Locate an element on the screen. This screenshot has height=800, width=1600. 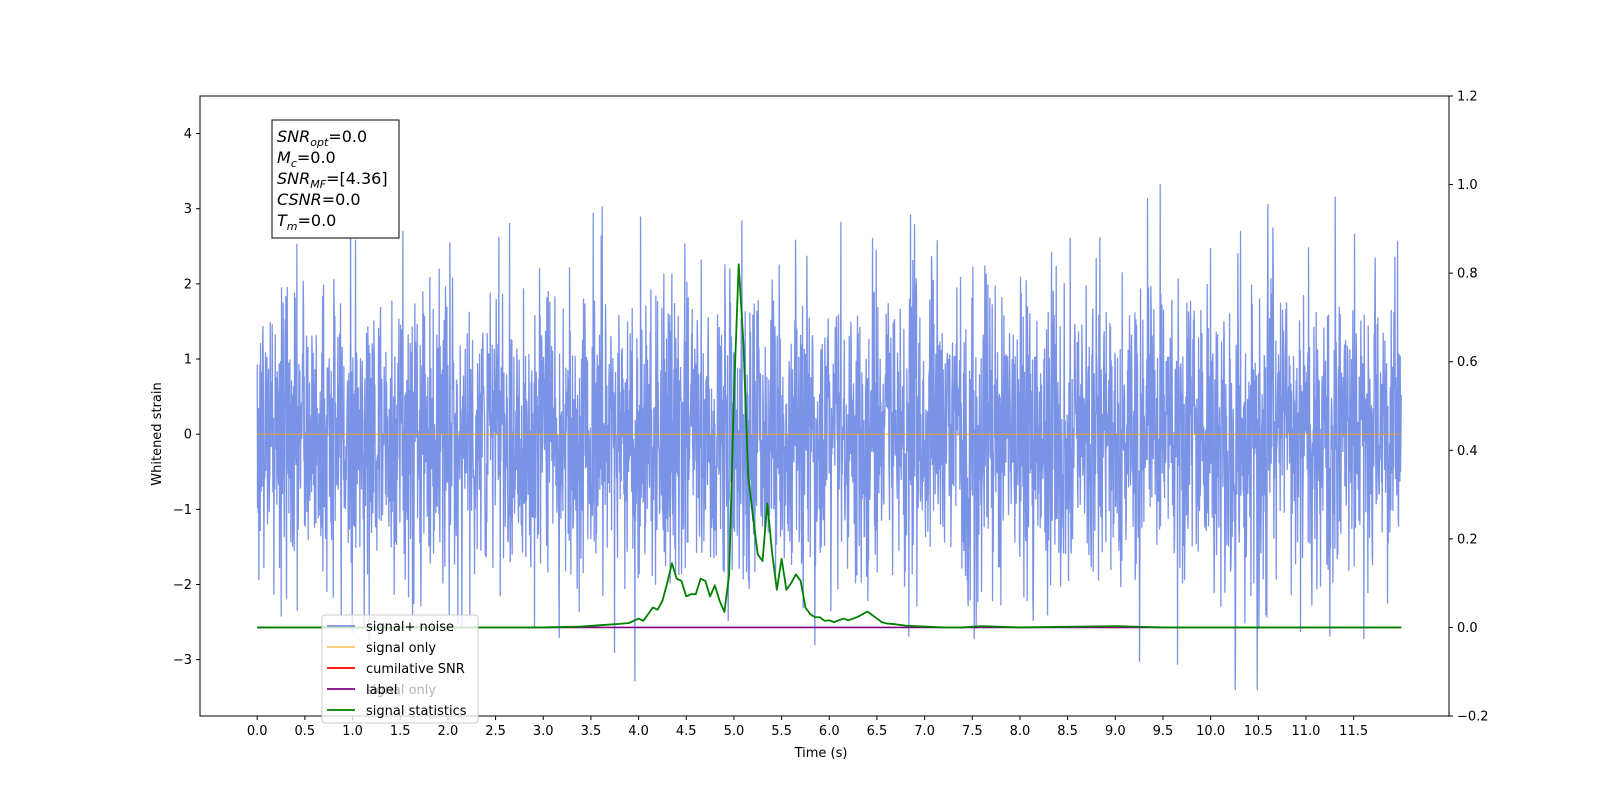
x-tick-label: 10.0 is located at coordinates (1210, 731).